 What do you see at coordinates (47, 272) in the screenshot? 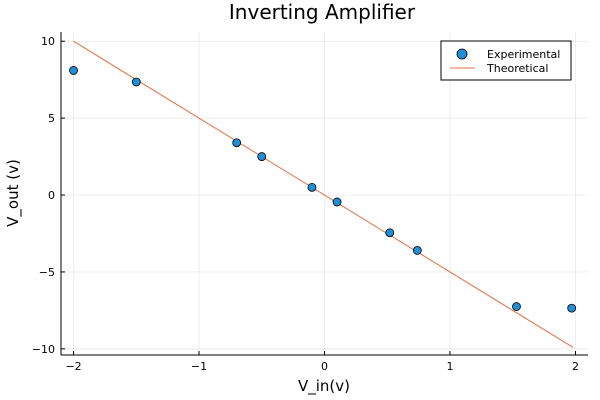
I see `y-tick-label: −5` at bounding box center [47, 272].